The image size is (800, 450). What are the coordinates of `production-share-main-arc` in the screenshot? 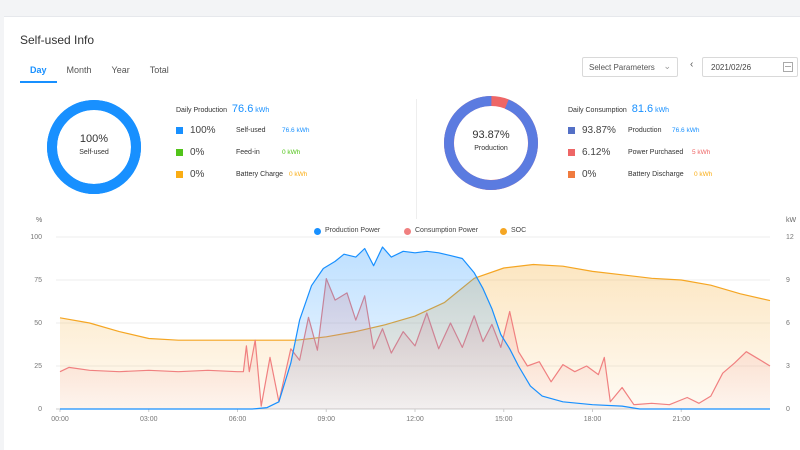 It's located at (491, 143).